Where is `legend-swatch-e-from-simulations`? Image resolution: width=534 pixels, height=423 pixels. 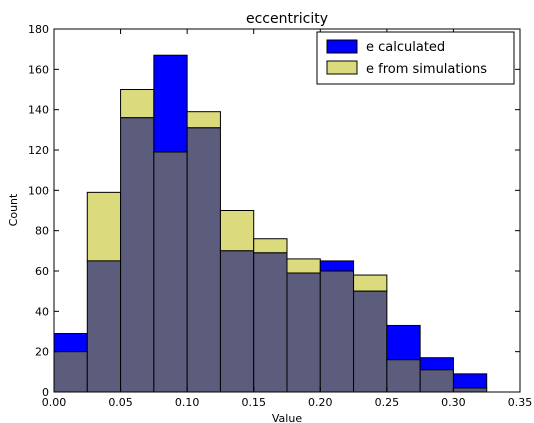
legend-swatch-e-from-simulations is located at coordinates (342, 67).